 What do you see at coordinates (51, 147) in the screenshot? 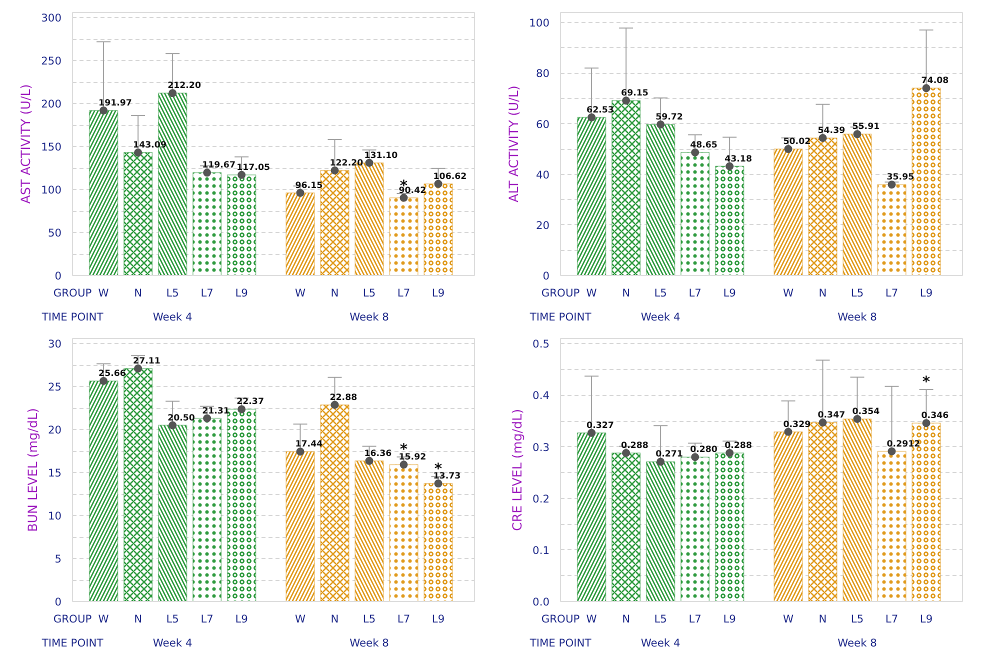
I see `y-tick-label: 150` at bounding box center [51, 147].